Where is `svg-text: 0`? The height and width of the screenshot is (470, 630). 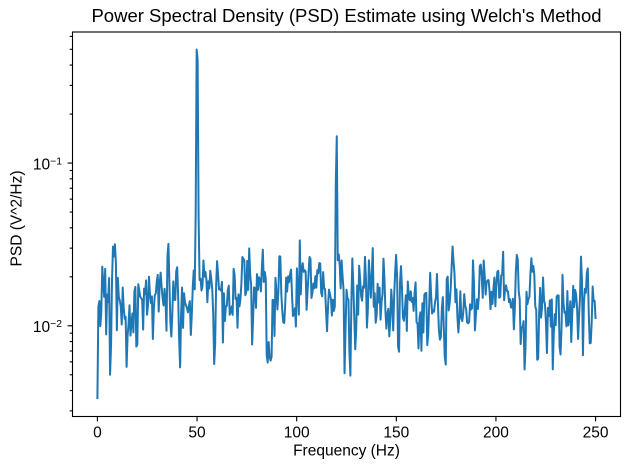
svg-text: 0 is located at coordinates (97, 432).